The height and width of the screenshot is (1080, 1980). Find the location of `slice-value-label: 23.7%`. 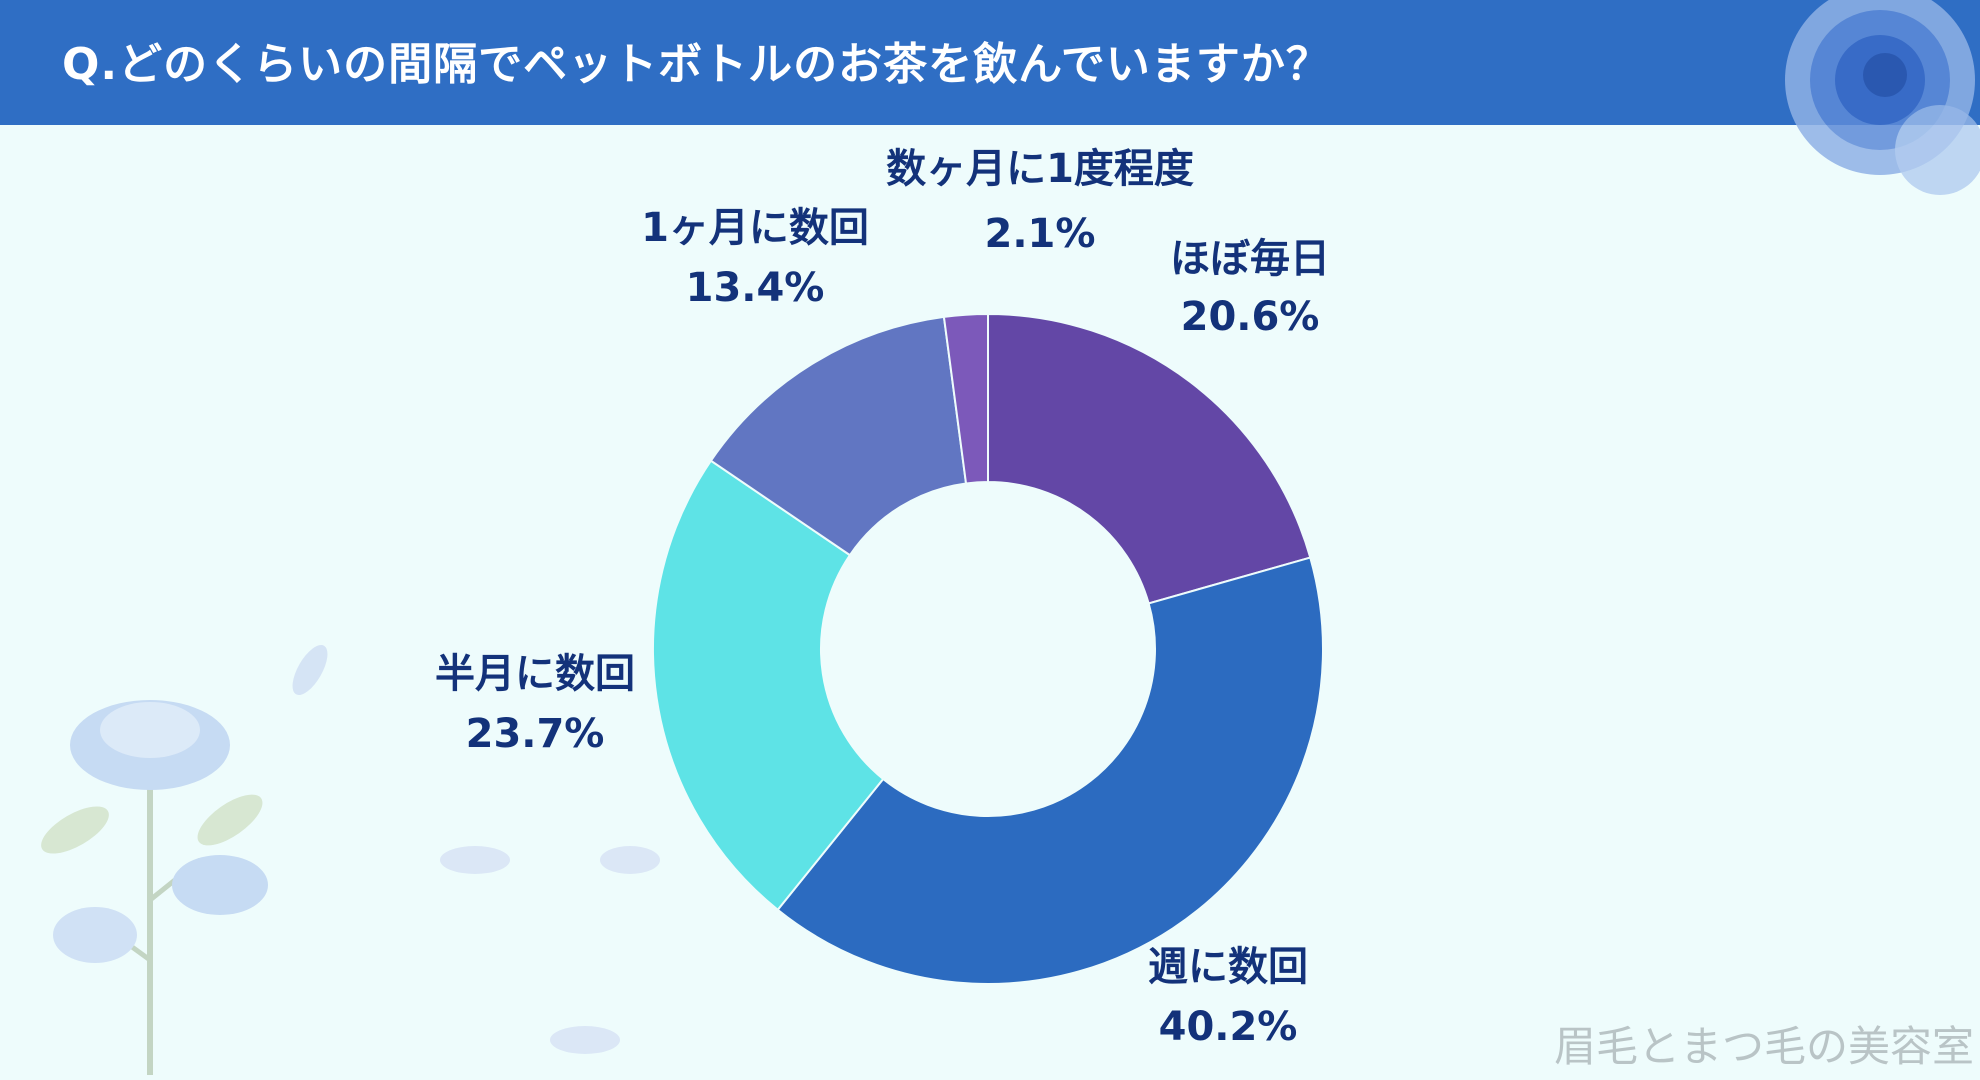

slice-value-label: 23.7% is located at coordinates (535, 734).